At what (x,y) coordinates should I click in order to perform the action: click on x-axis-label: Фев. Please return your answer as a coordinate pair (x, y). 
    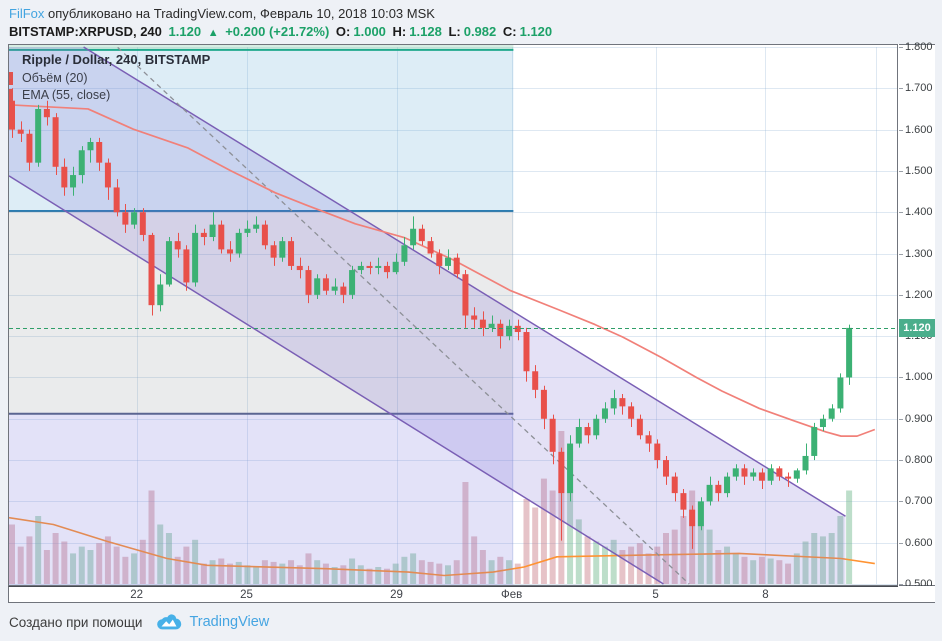
    Looking at the image, I should click on (512, 595).